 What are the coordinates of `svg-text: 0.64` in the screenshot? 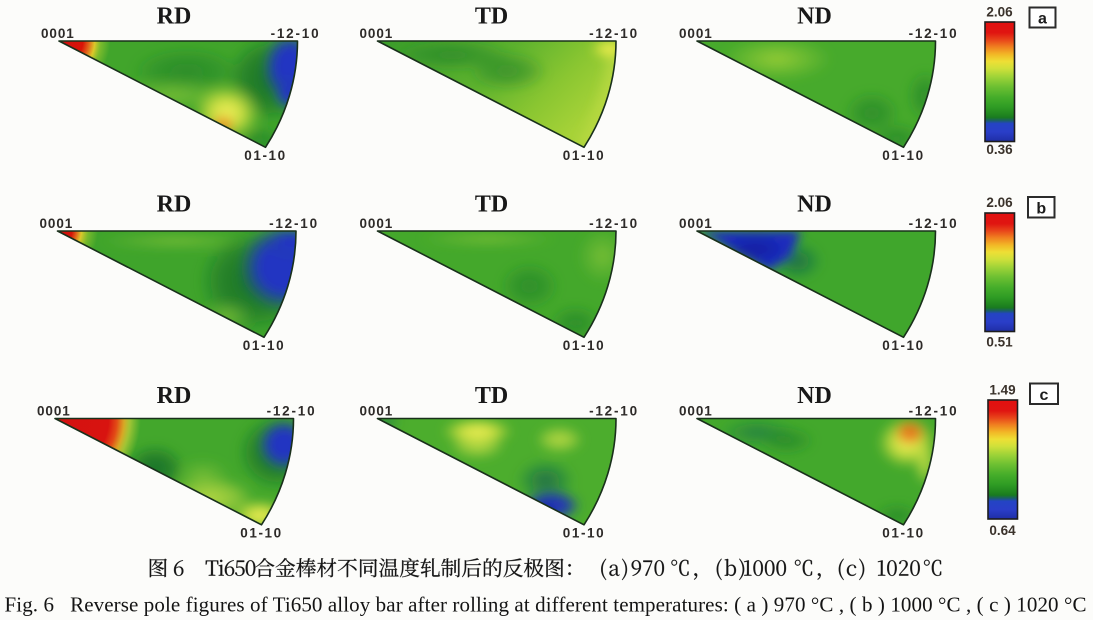 It's located at (1002, 530).